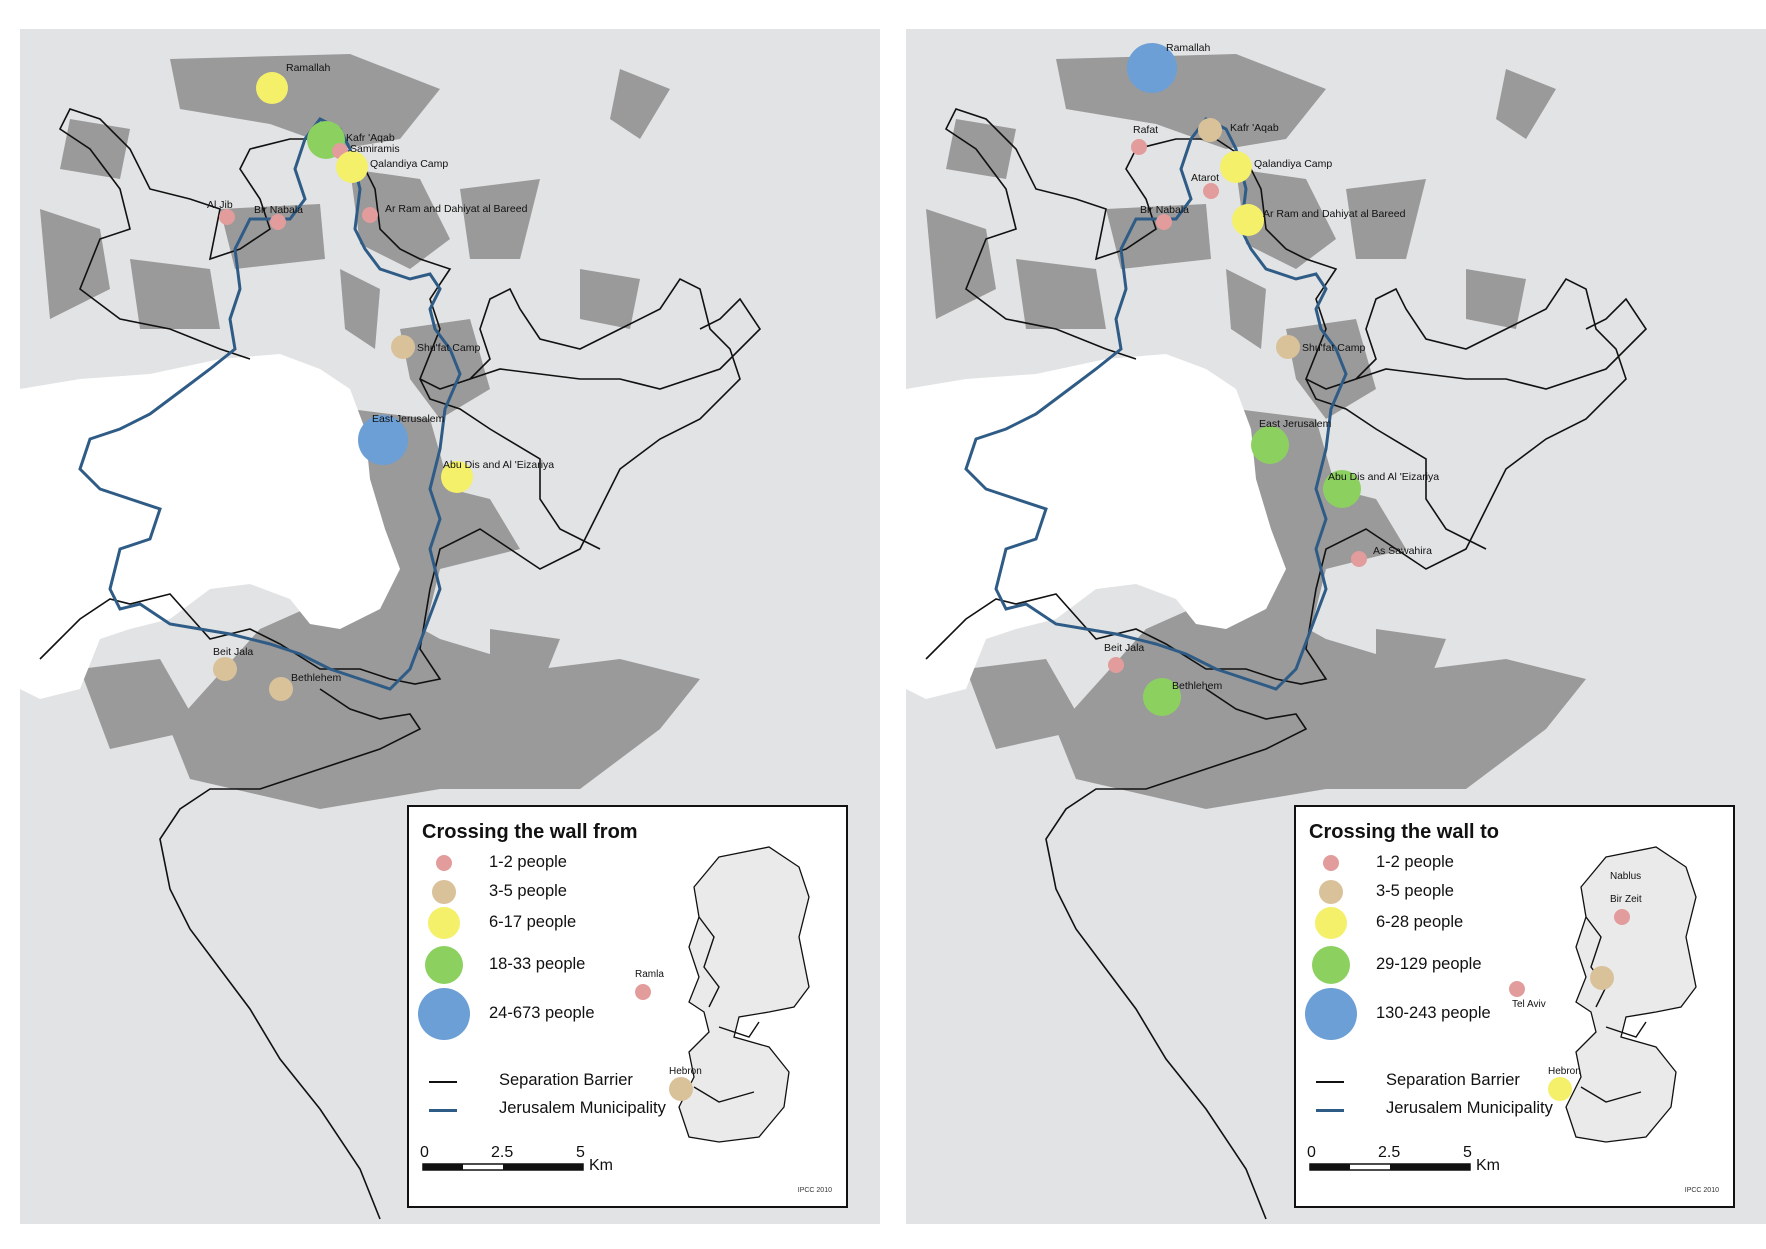 The height and width of the screenshot is (1249, 1766). Describe the element at coordinates (685, 1071) in the screenshot. I see `inset-place-label: Hebron` at that location.